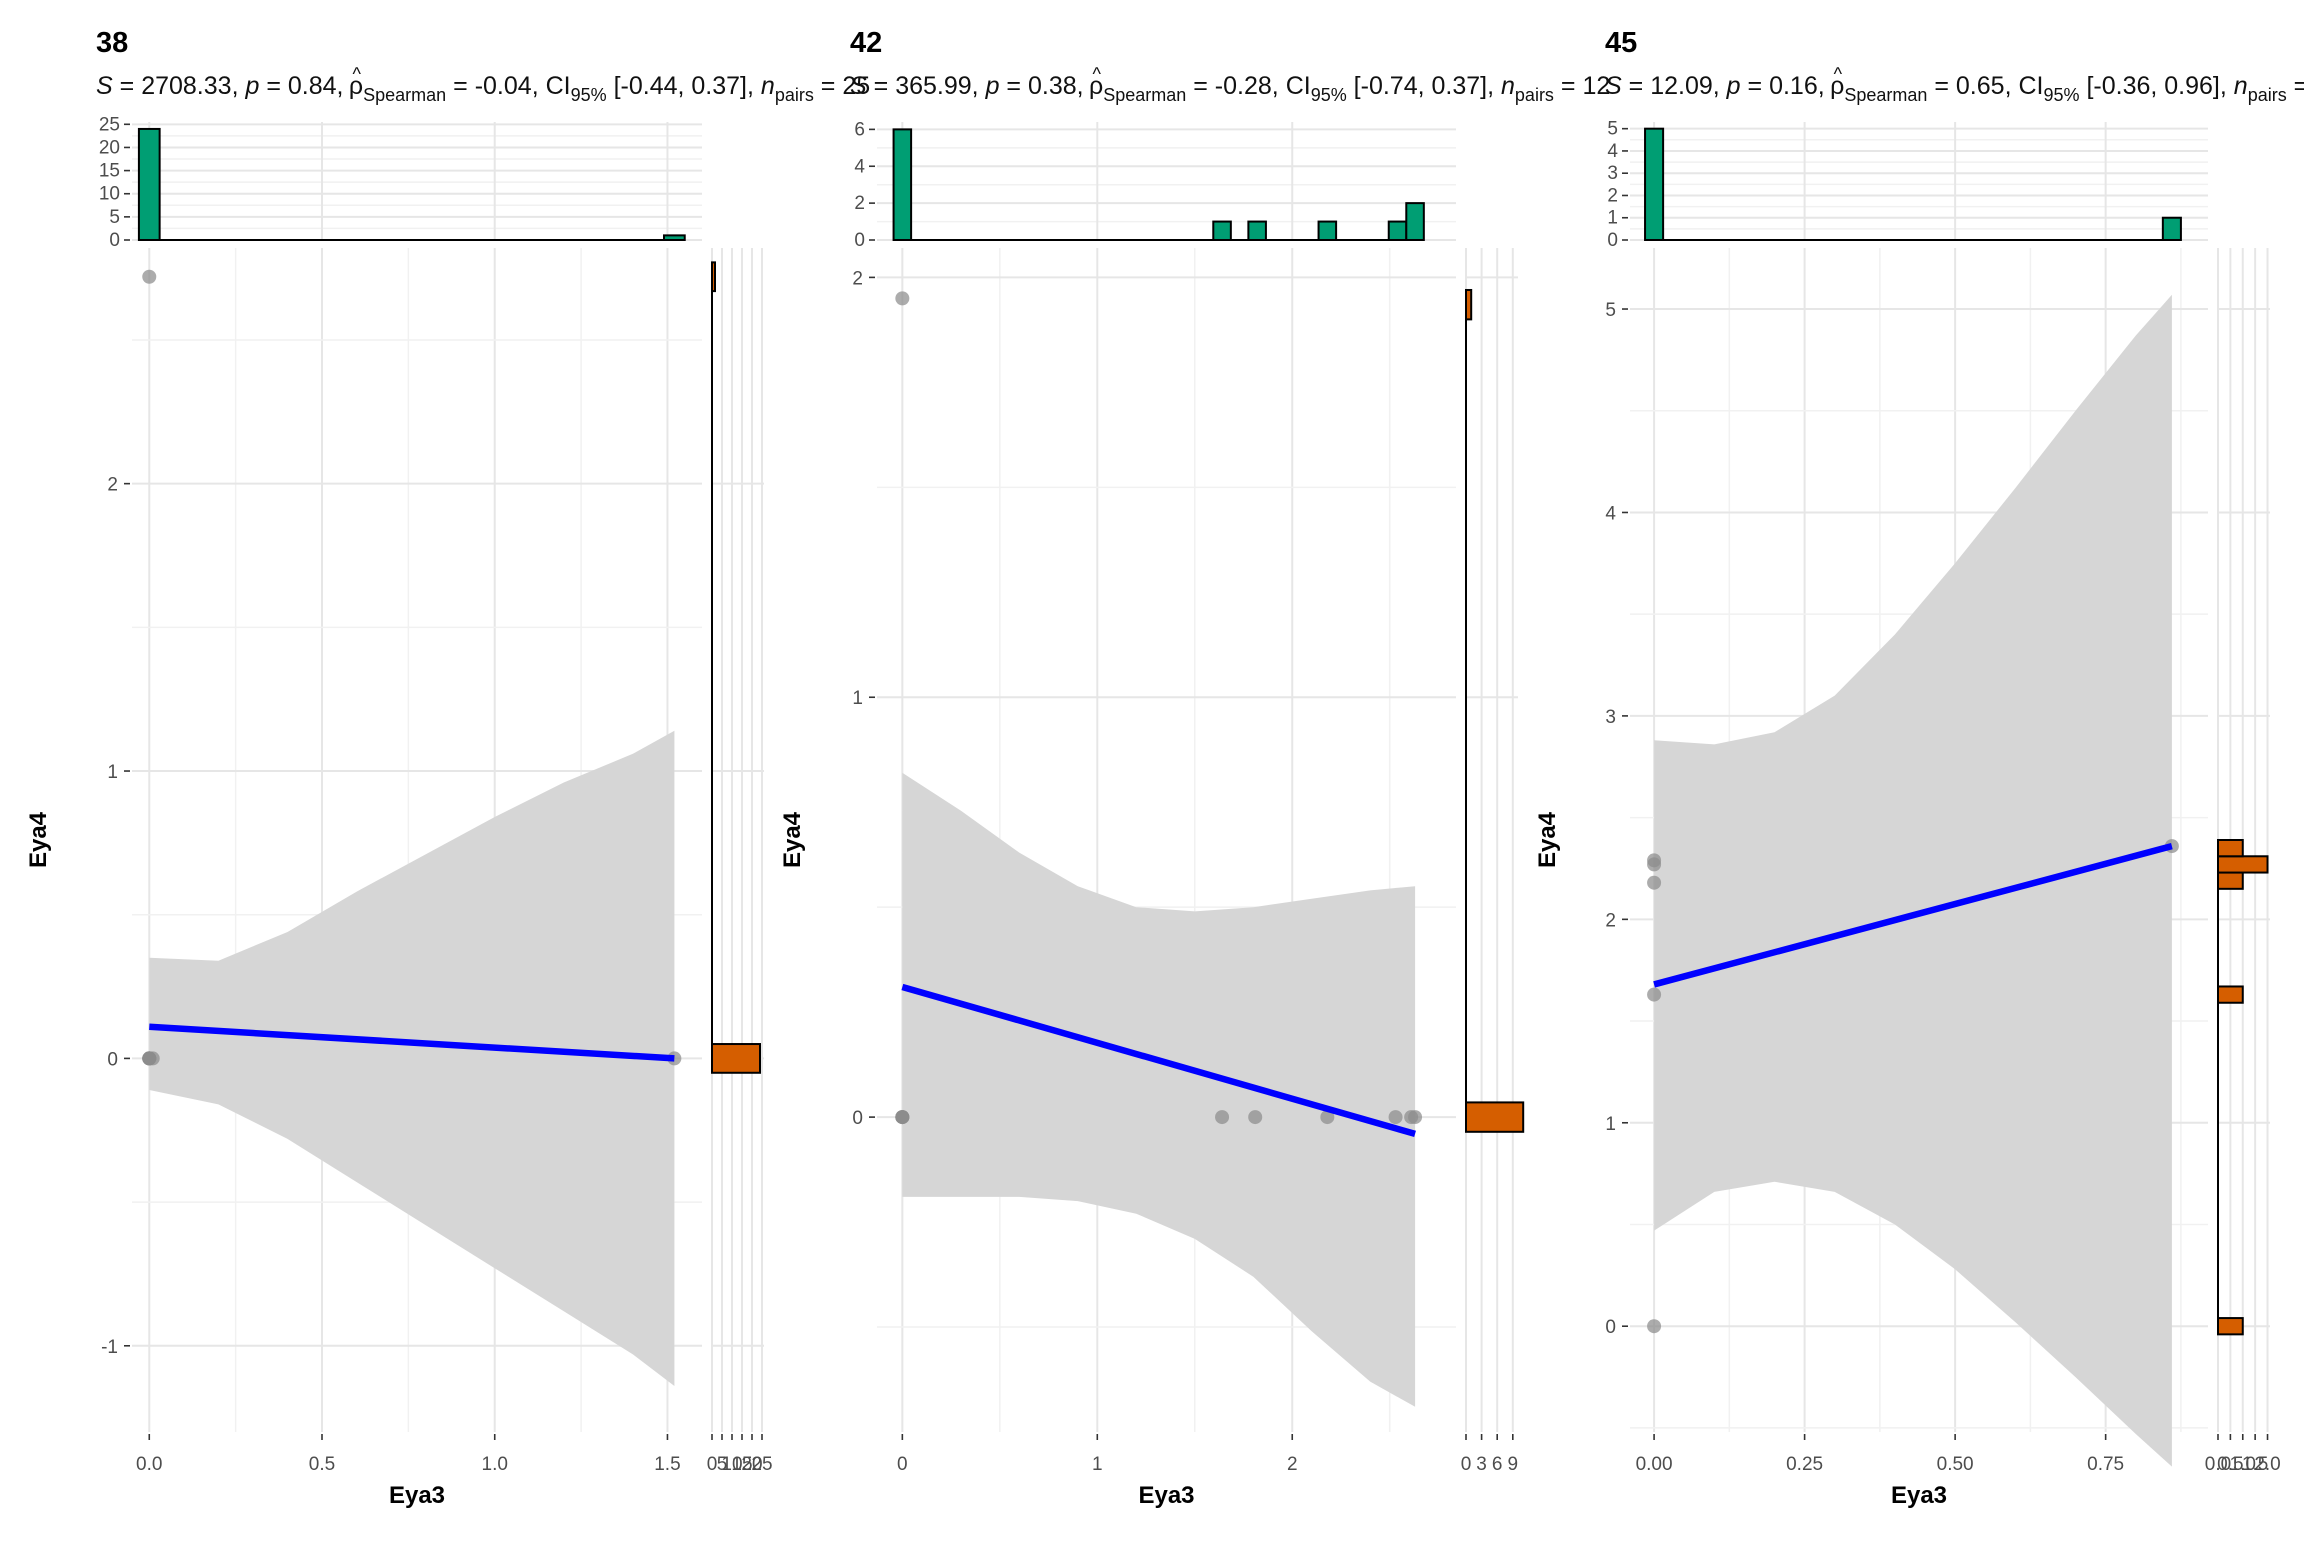 This screenshot has width=2304, height=1541. Describe the element at coordinates (610, 86) in the screenshot. I see `subtitle-punctuation` at that location.